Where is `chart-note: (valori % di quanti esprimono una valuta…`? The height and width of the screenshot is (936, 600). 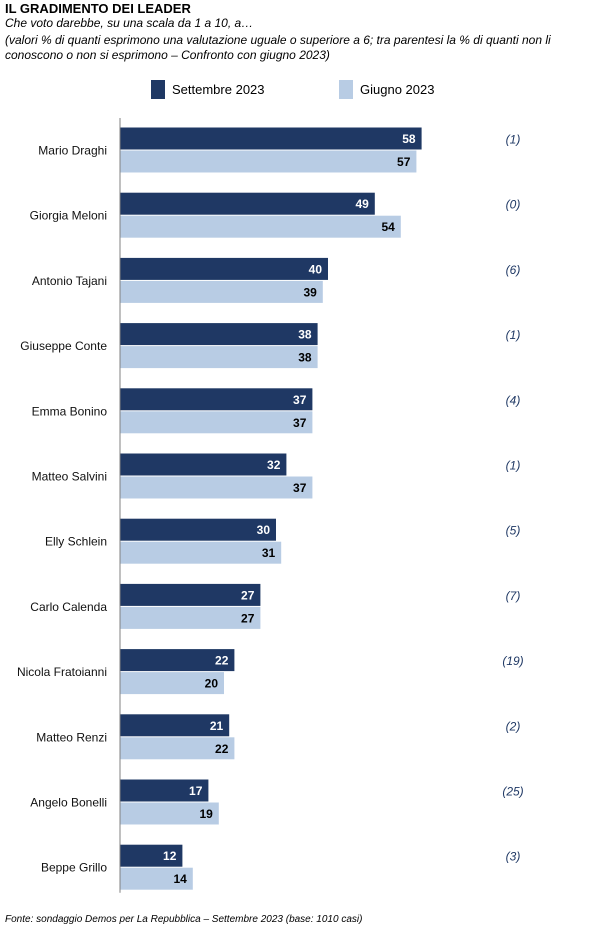
chart-note: (valori % di quanti esprimono una valuta… is located at coordinates (278, 47).